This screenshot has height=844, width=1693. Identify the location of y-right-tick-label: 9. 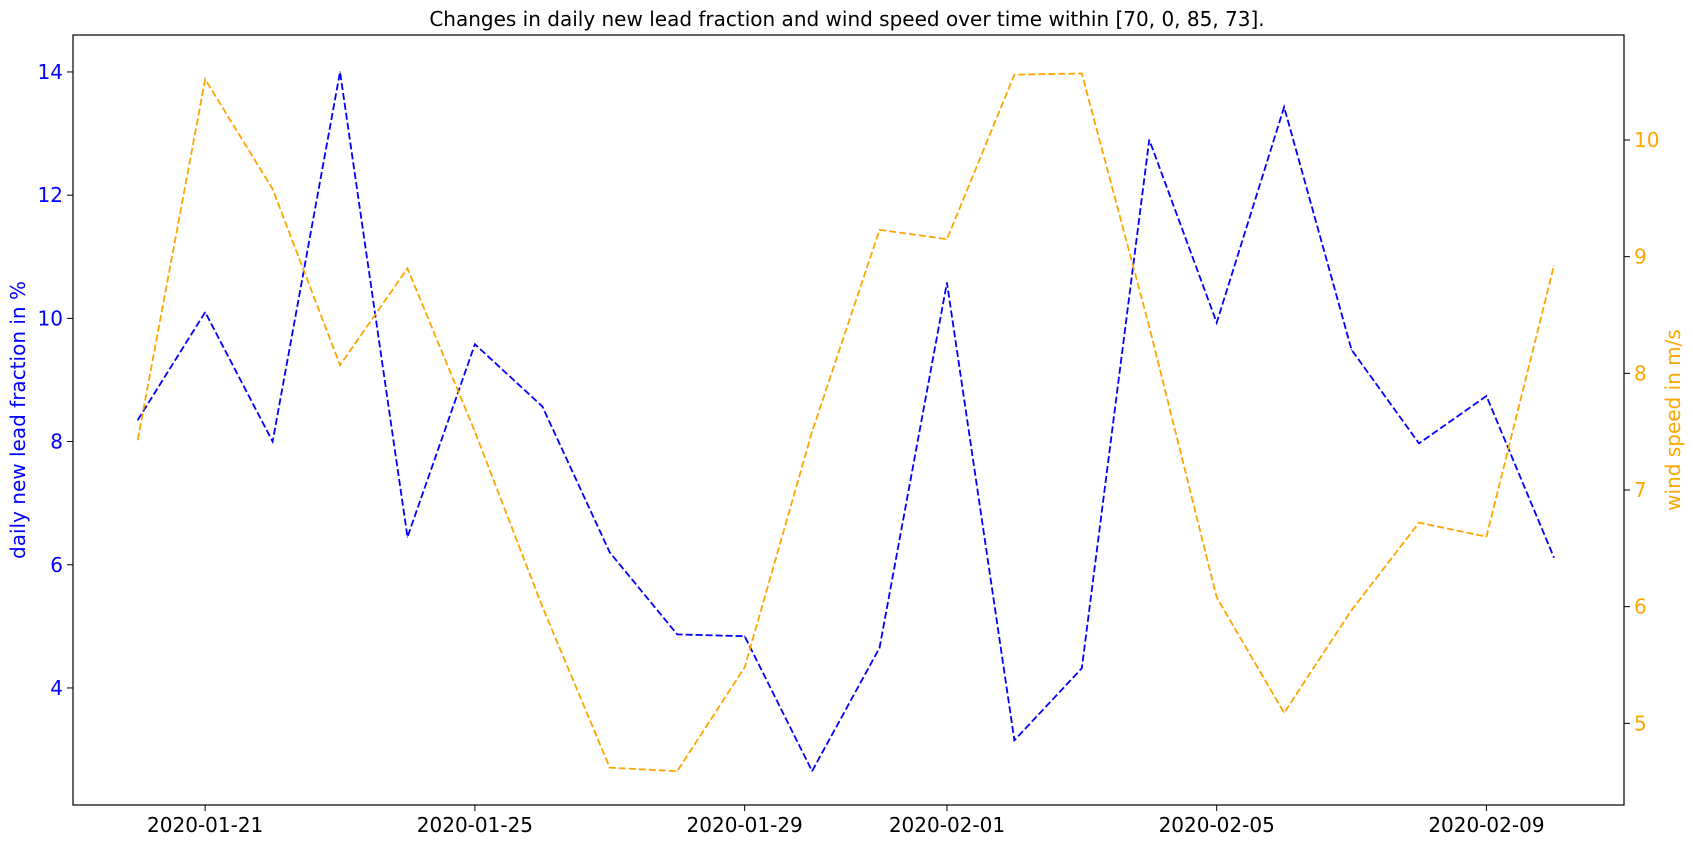
(1640, 257).